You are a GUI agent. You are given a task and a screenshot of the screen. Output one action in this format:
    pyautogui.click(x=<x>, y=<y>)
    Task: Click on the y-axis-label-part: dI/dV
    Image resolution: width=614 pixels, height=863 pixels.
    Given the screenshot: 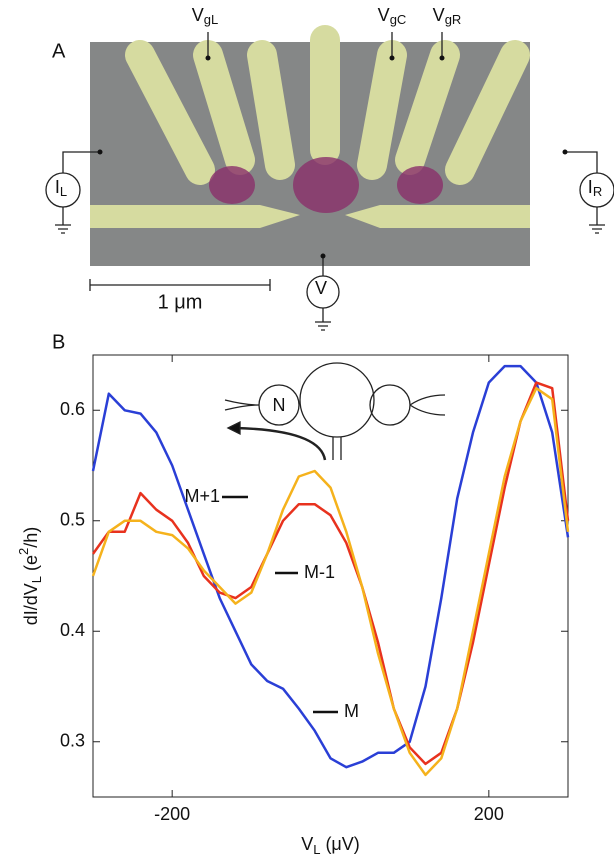 What is the action you would take?
    pyautogui.click(x=31, y=604)
    